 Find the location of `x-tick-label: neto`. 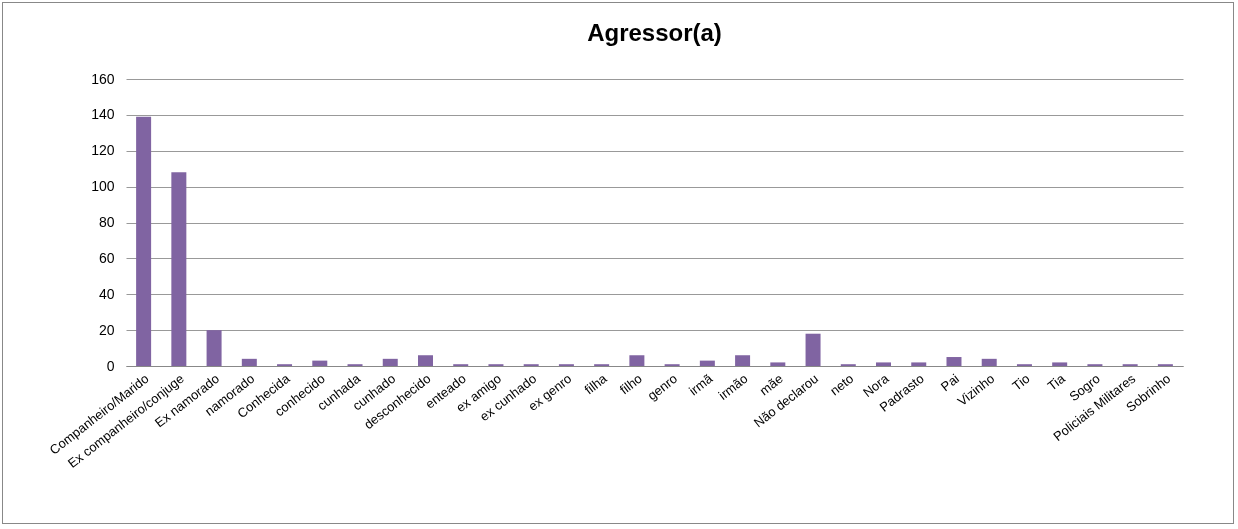

x-tick-label: neto is located at coordinates (842, 384).